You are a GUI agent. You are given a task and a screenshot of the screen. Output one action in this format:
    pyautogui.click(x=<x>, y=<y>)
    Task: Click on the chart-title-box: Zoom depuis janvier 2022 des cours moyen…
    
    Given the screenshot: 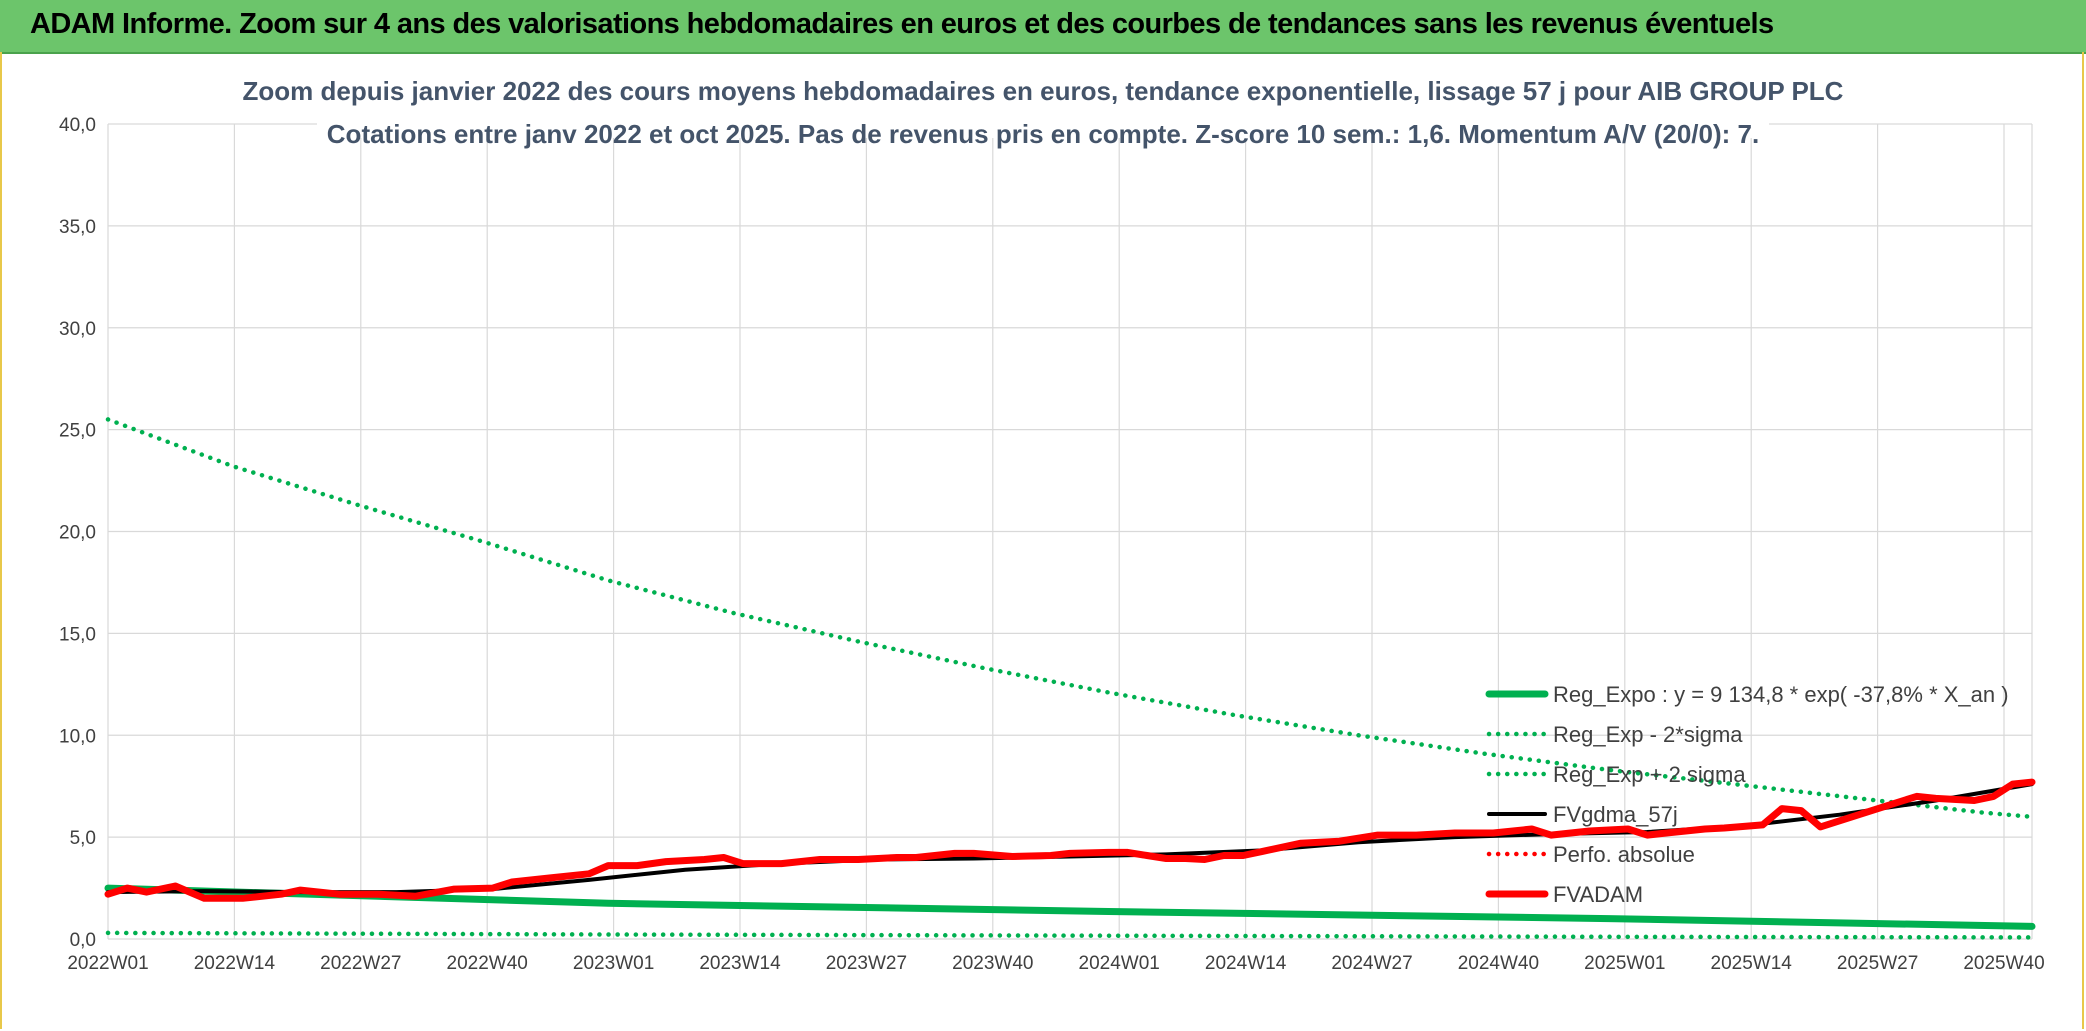 What is the action you would take?
    pyautogui.click(x=1043, y=102)
    